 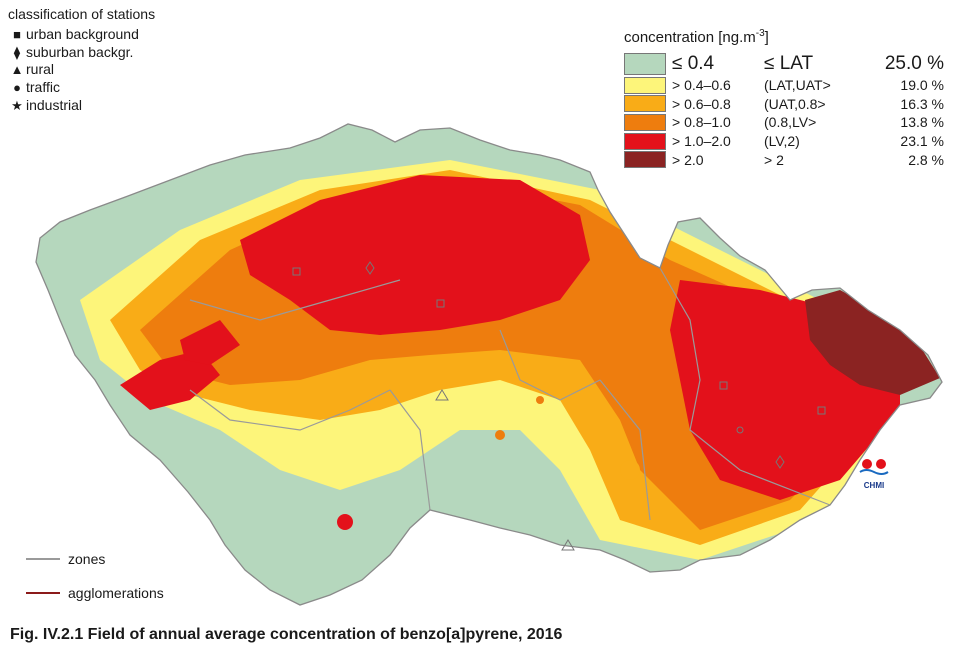 What do you see at coordinates (17, 52) in the screenshot?
I see `suburban-background-icon: ⧫` at bounding box center [17, 52].